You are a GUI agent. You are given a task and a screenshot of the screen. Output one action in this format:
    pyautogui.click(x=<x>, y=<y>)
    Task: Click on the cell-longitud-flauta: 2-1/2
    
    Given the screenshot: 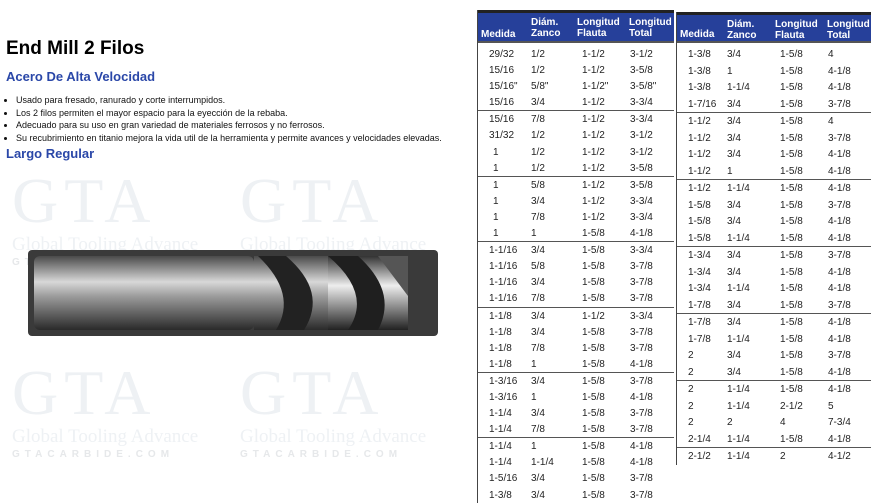 What is the action you would take?
    pyautogui.click(x=791, y=406)
    